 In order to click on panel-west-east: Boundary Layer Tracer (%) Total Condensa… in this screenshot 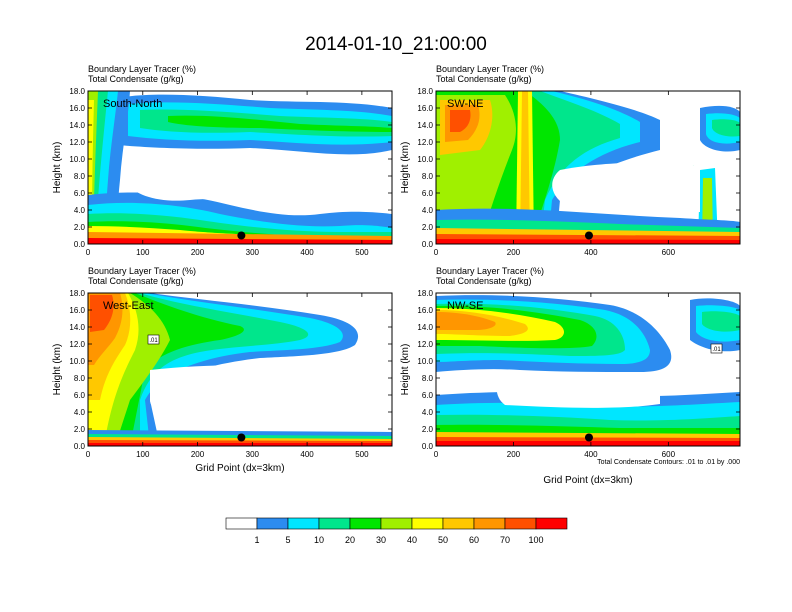, I will do `click(222, 370)`.